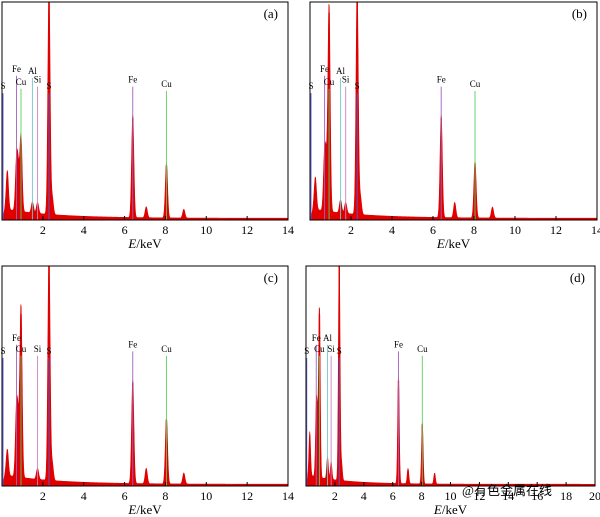 This screenshot has width=600, height=517. I want to click on panel-label: (a), so click(271, 13).